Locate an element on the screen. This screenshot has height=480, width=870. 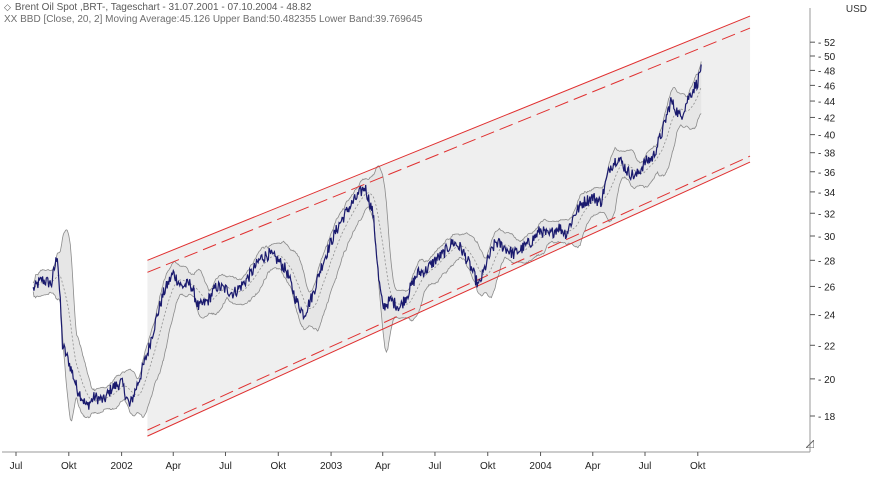
y-tick-label: - 42 is located at coordinates (827, 118).